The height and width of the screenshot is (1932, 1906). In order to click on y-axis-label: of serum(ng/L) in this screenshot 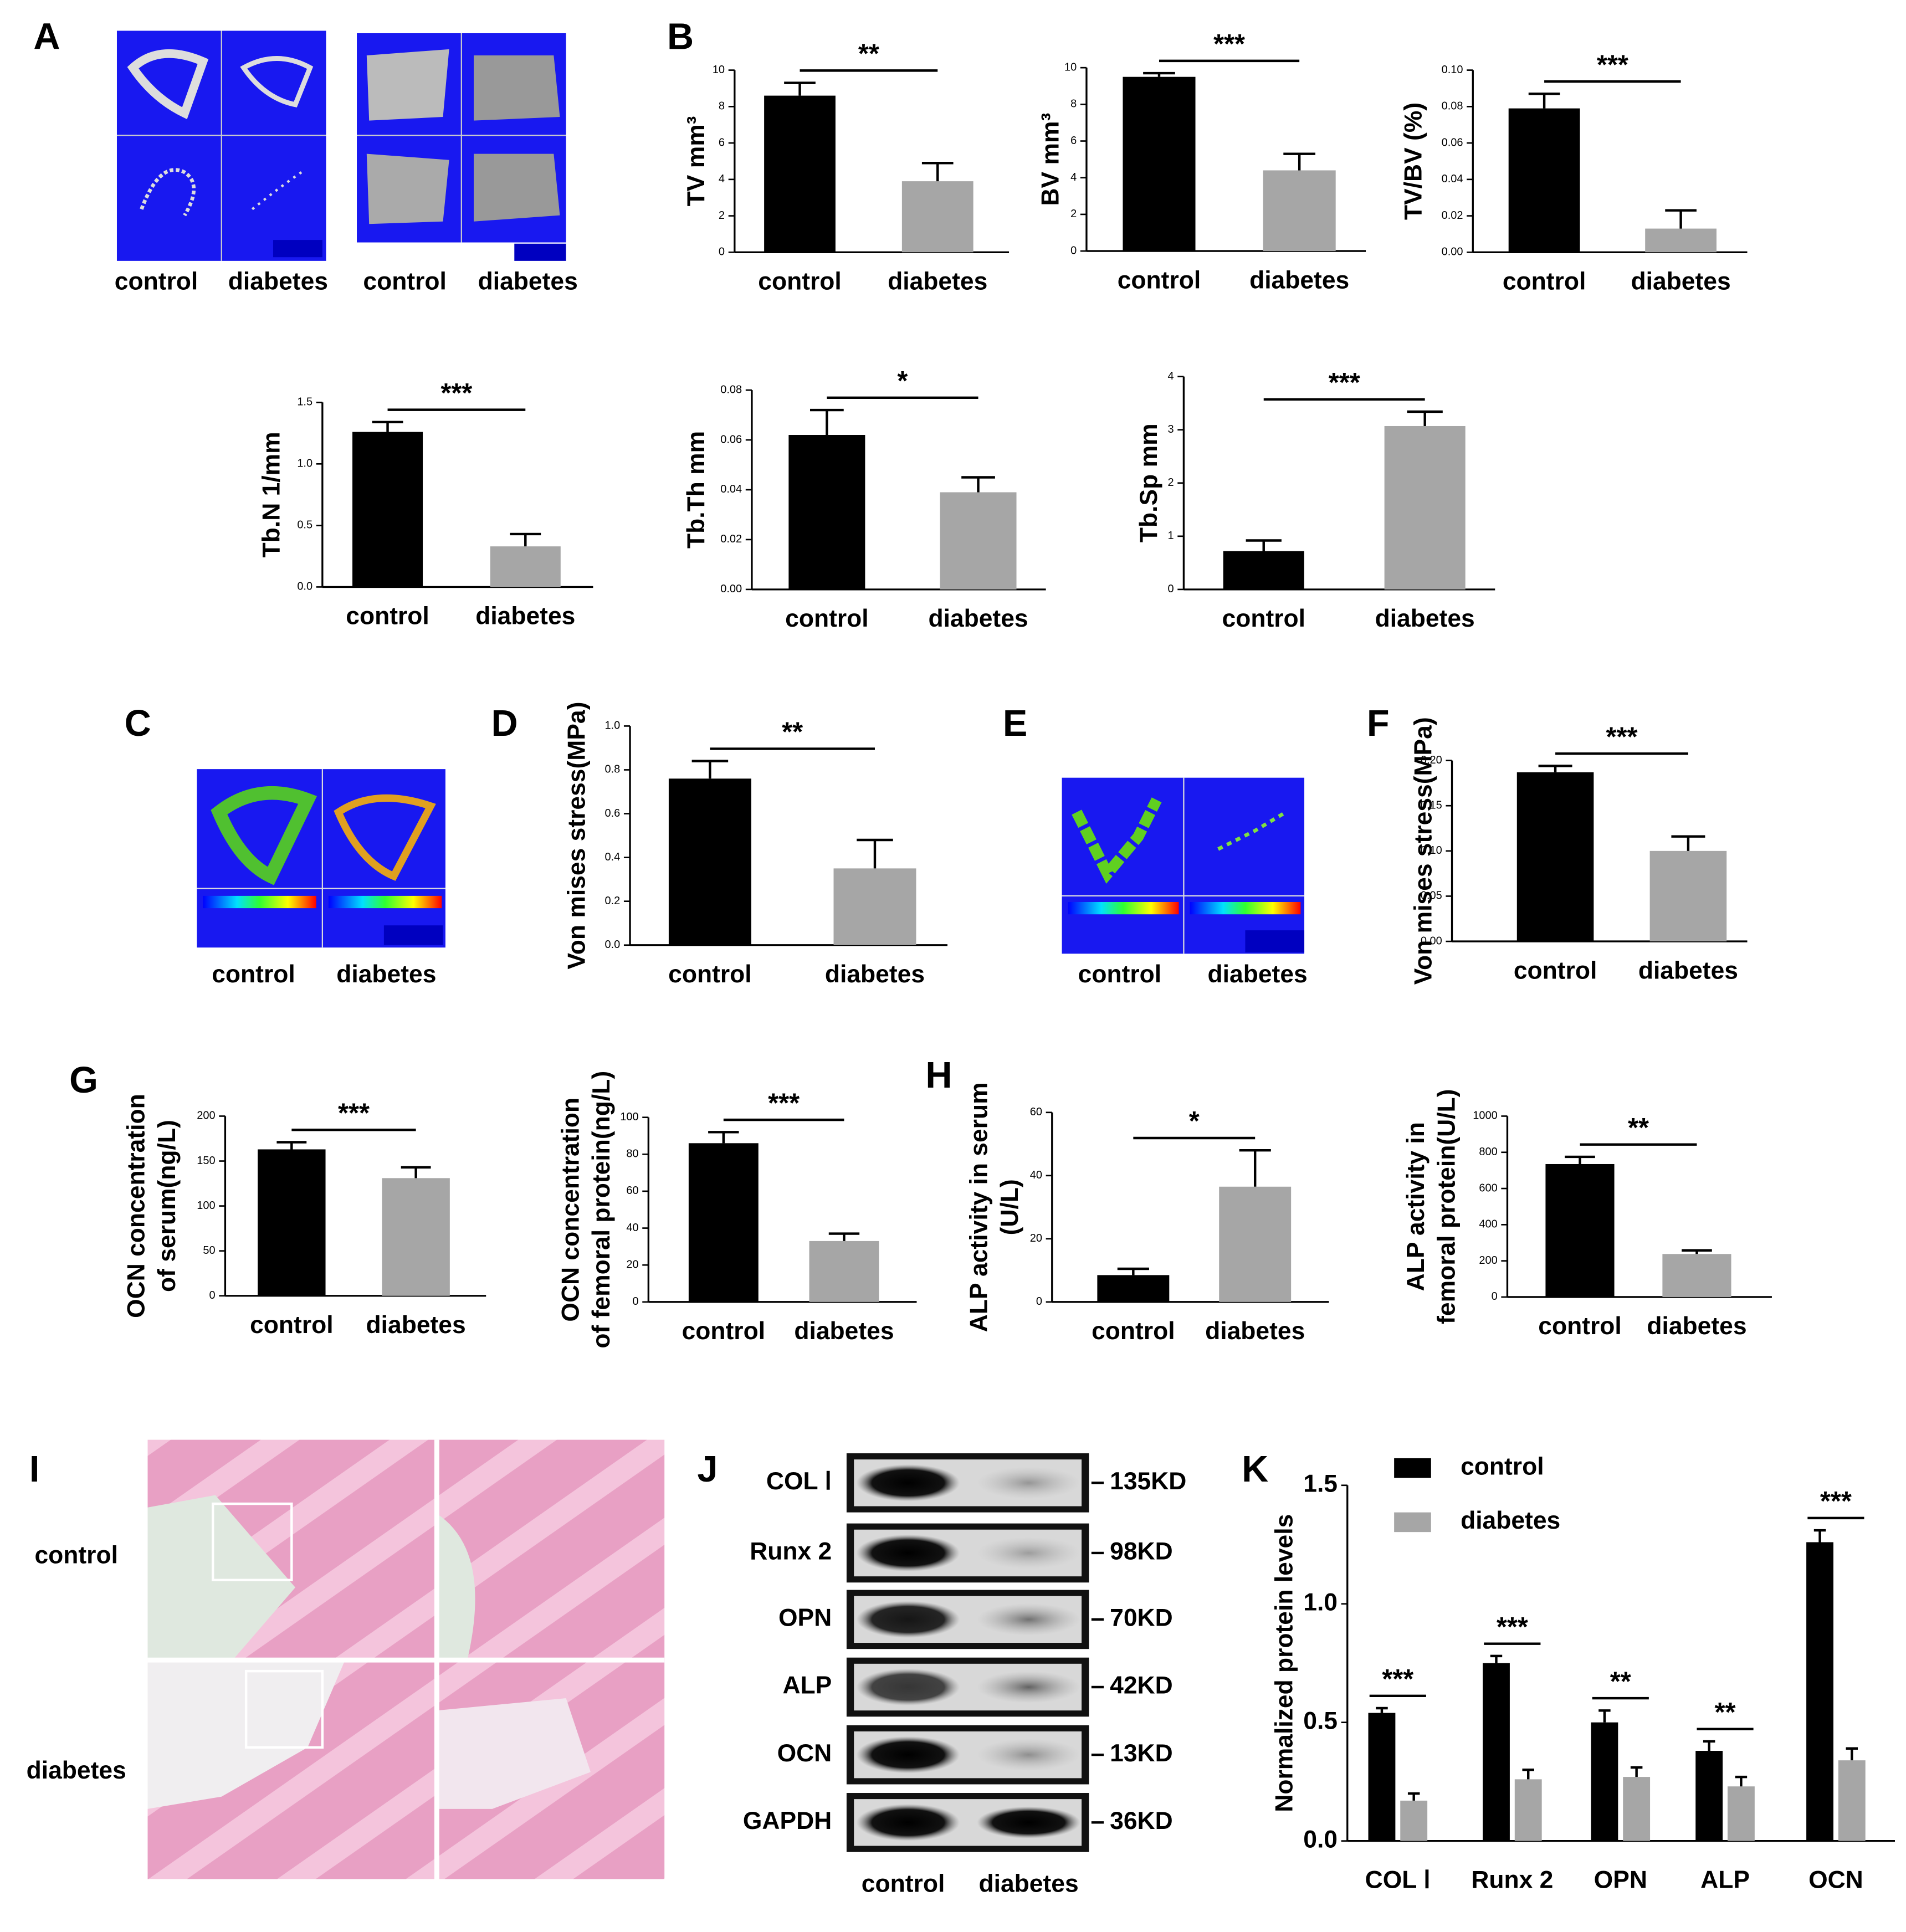, I will do `click(167, 1206)`.